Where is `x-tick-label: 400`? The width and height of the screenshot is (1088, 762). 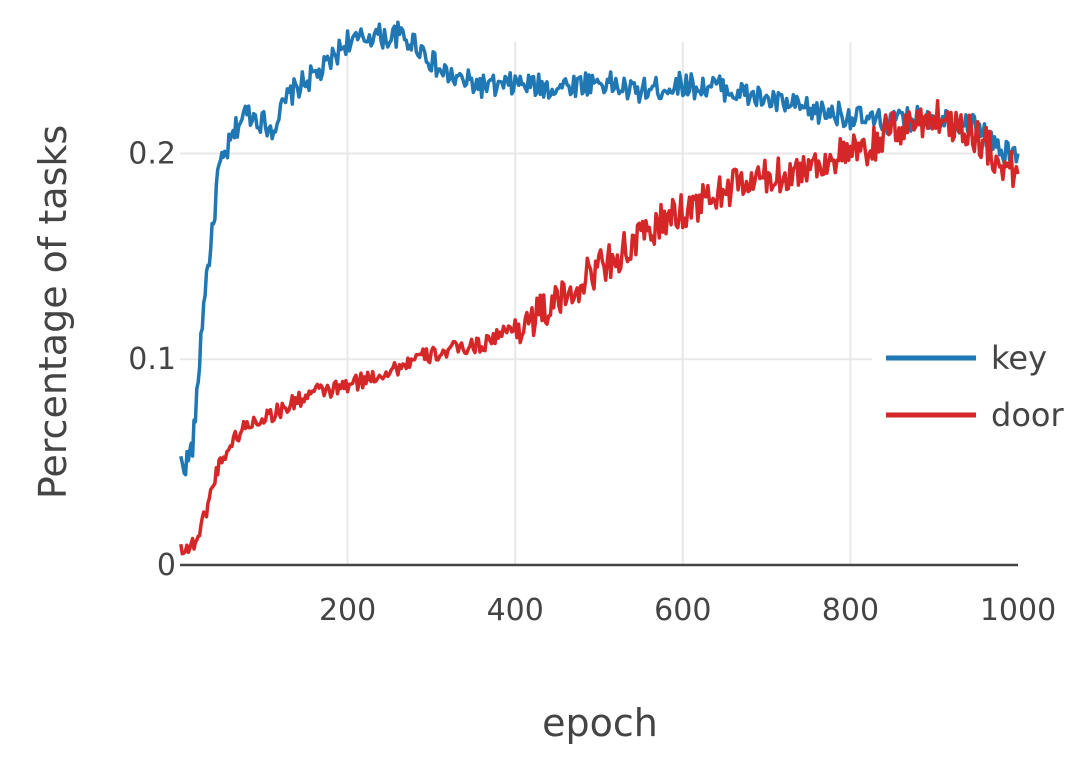 x-tick-label: 400 is located at coordinates (515, 610).